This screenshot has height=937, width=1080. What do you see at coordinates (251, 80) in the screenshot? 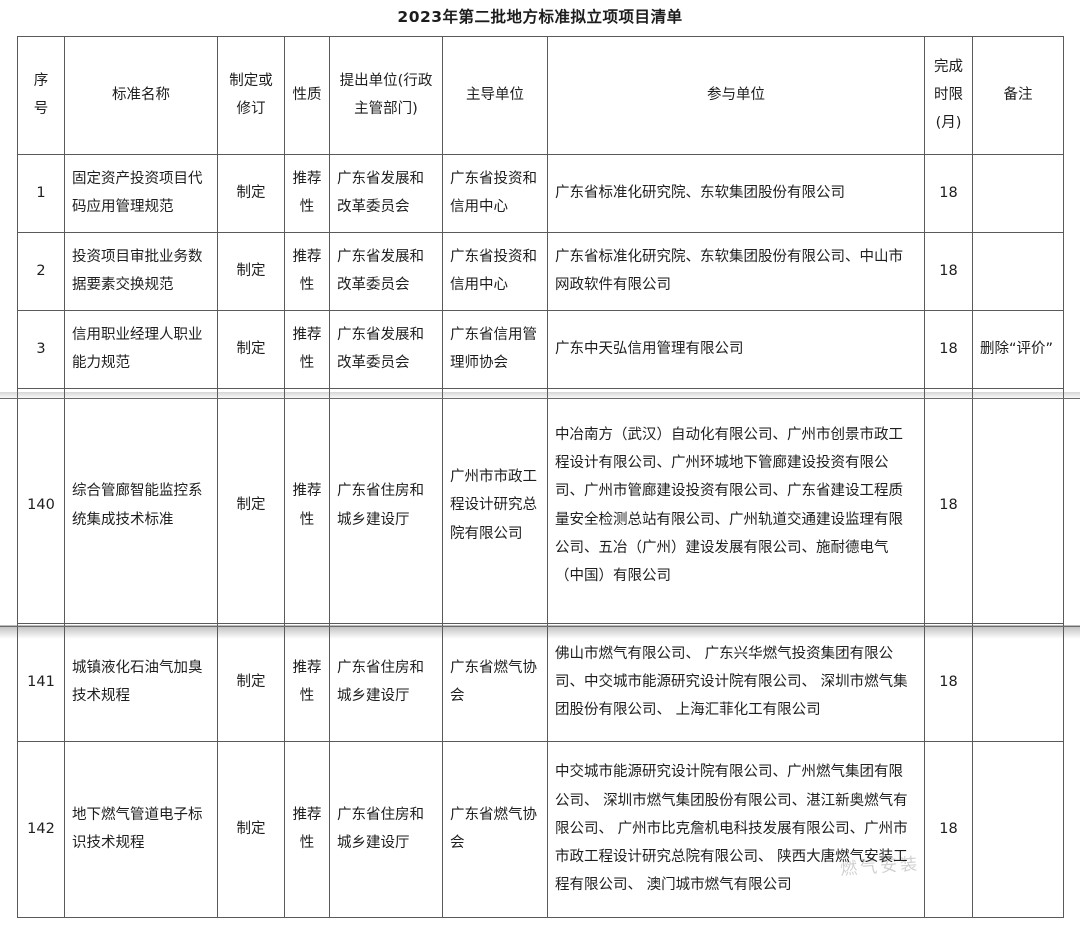
I see `header-type-line1: 制定或` at bounding box center [251, 80].